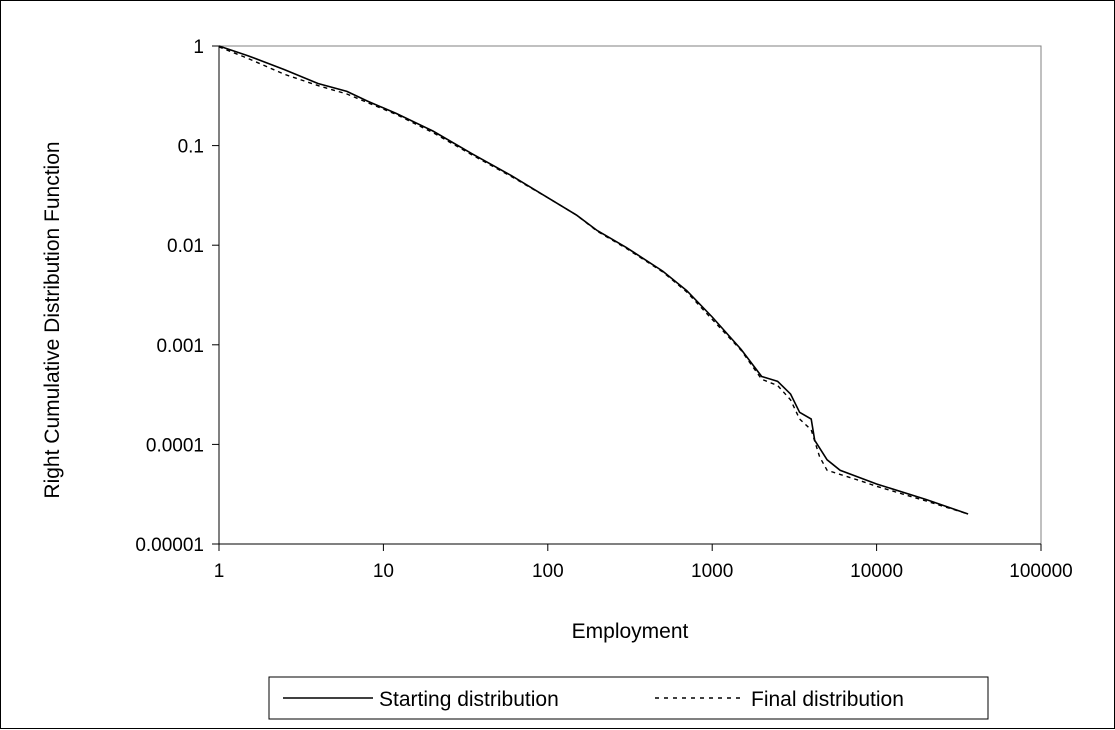  Describe the element at coordinates (169, 545) in the screenshot. I see `y-tick-label: 0.00001` at that location.